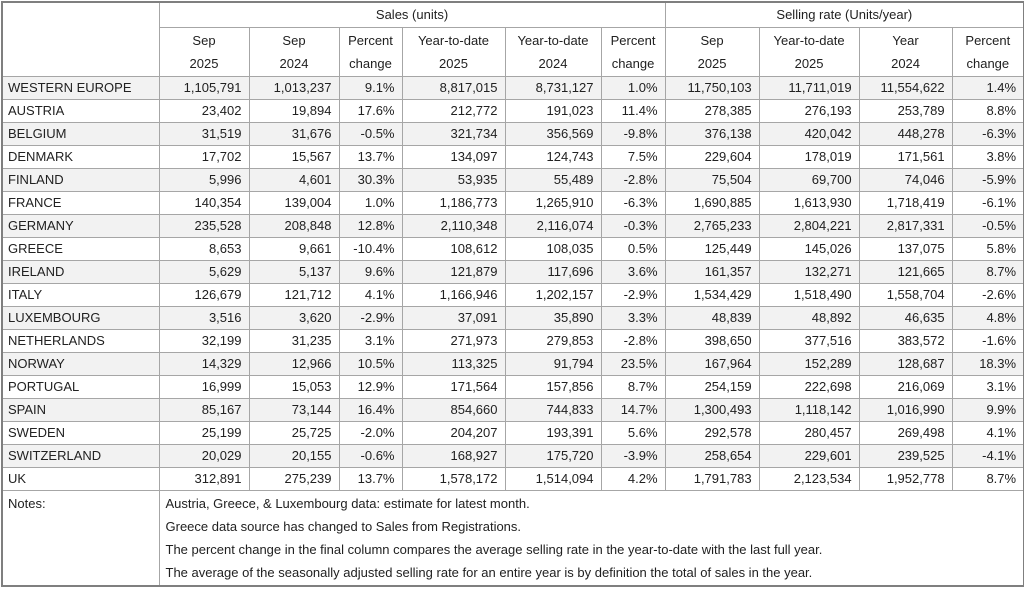 The height and width of the screenshot is (592, 1024). Describe the element at coordinates (294, 478) in the screenshot. I see `value-cell: 275,239` at that location.